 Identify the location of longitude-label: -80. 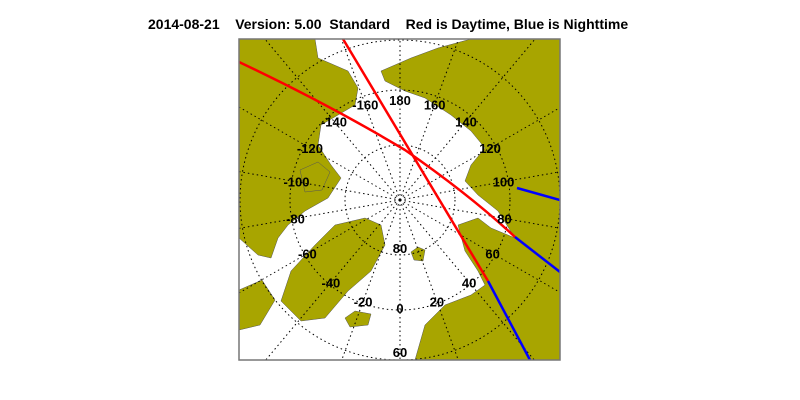
(295, 218).